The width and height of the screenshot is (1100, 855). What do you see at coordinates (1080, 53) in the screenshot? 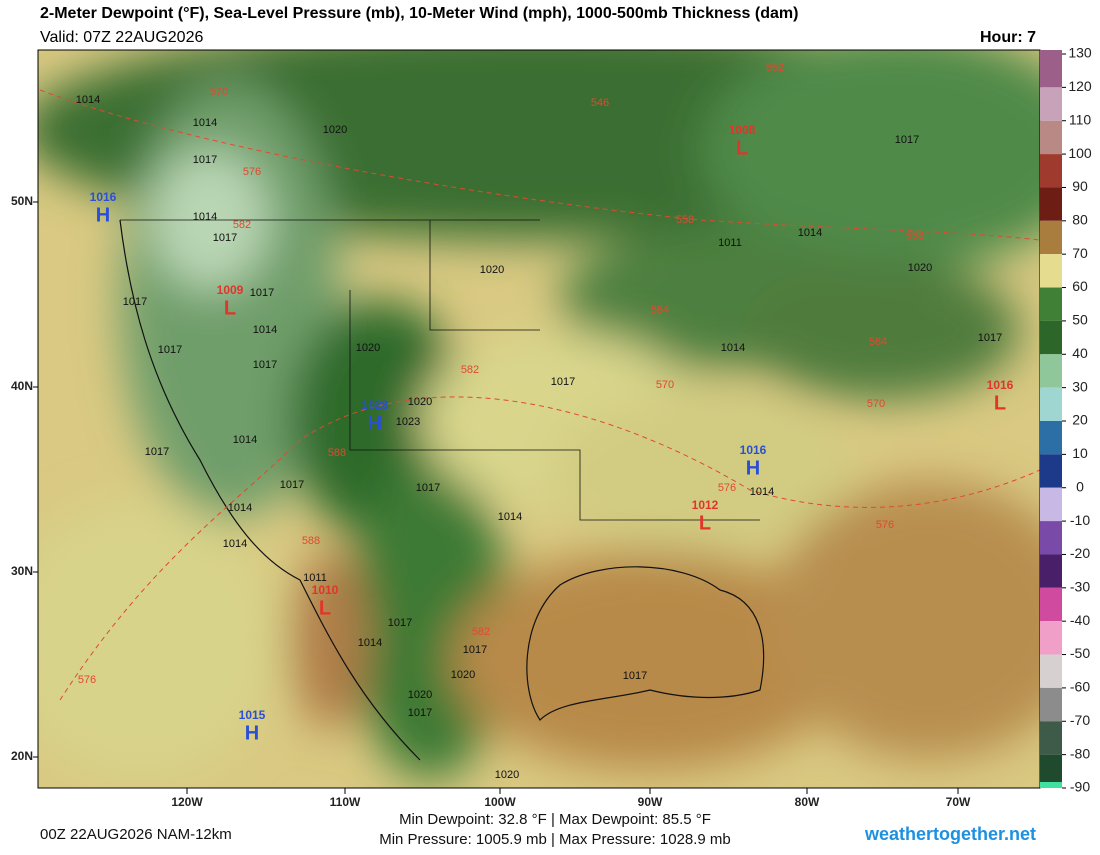
I see `colorbar-tick-label: 130` at bounding box center [1080, 53].